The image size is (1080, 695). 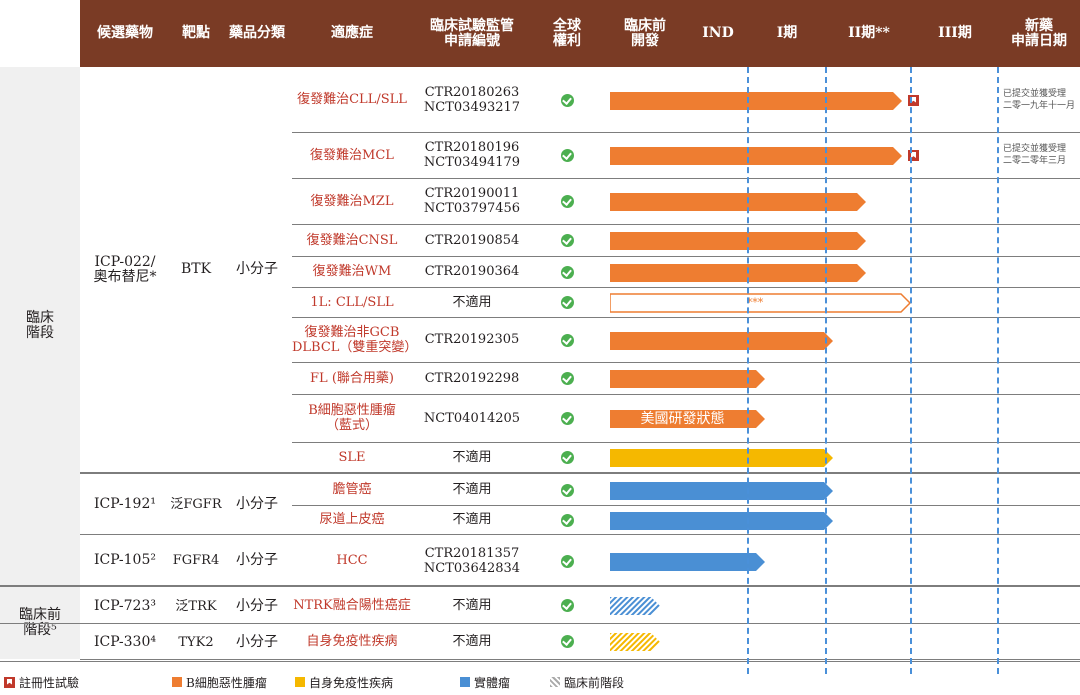 I want to click on trial-id-cell: CTR20181357 NCT03642834, so click(x=472, y=560).